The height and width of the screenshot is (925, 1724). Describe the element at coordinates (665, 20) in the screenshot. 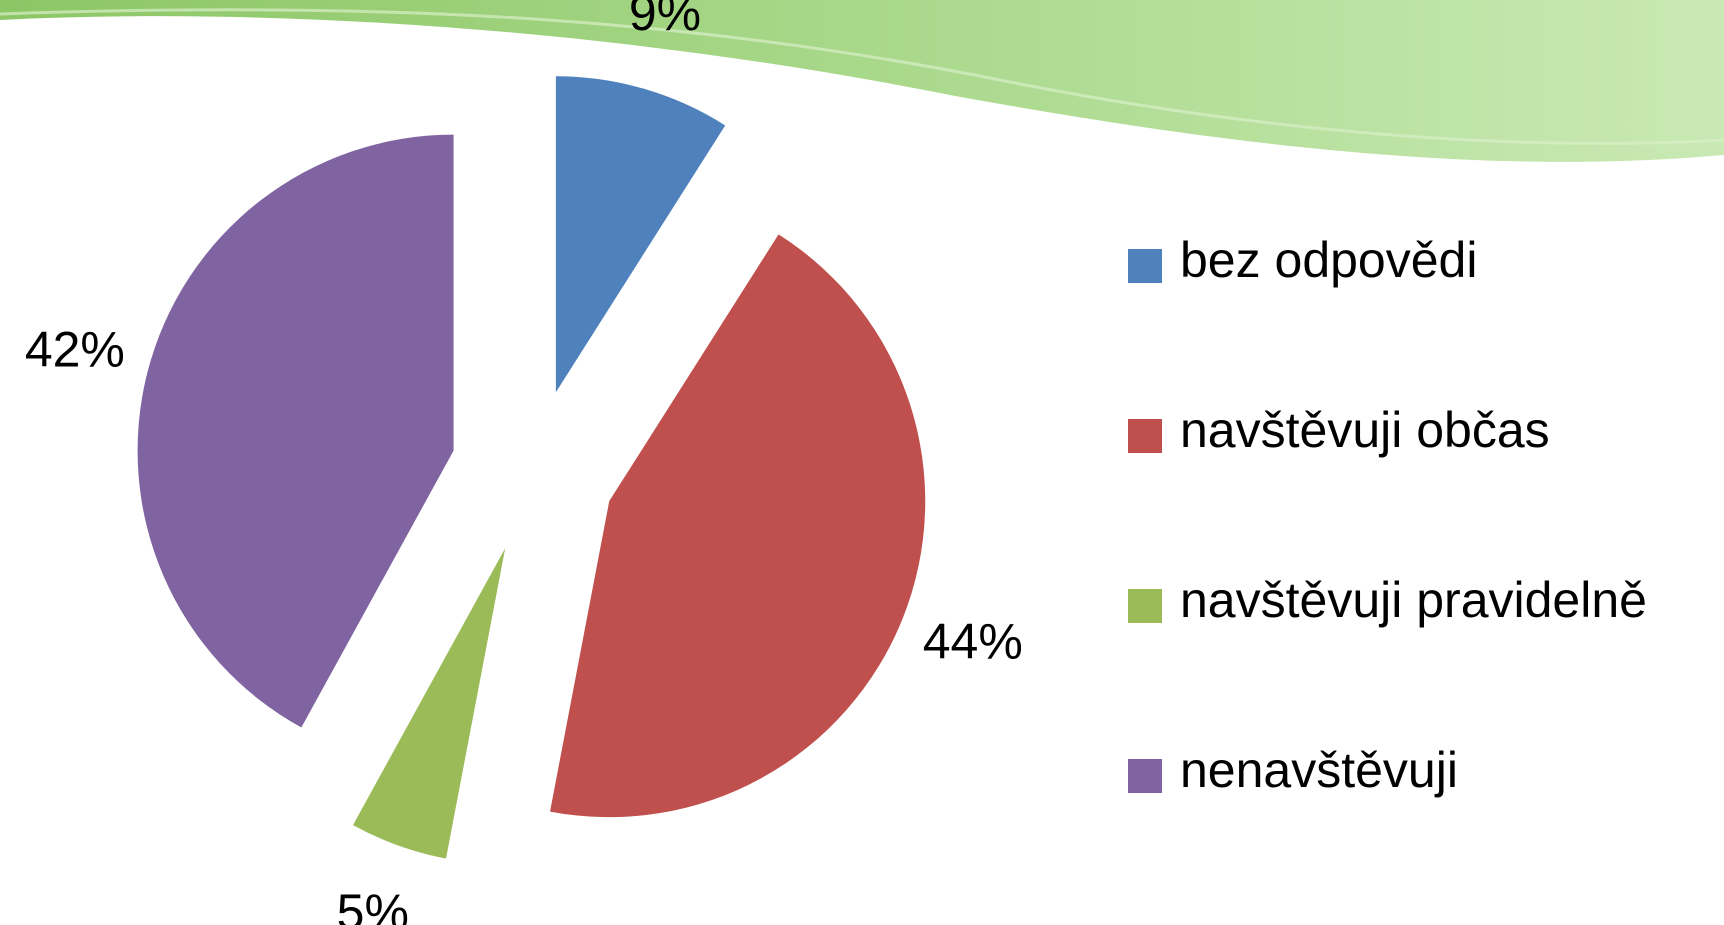

I see `data-label: 9%` at that location.